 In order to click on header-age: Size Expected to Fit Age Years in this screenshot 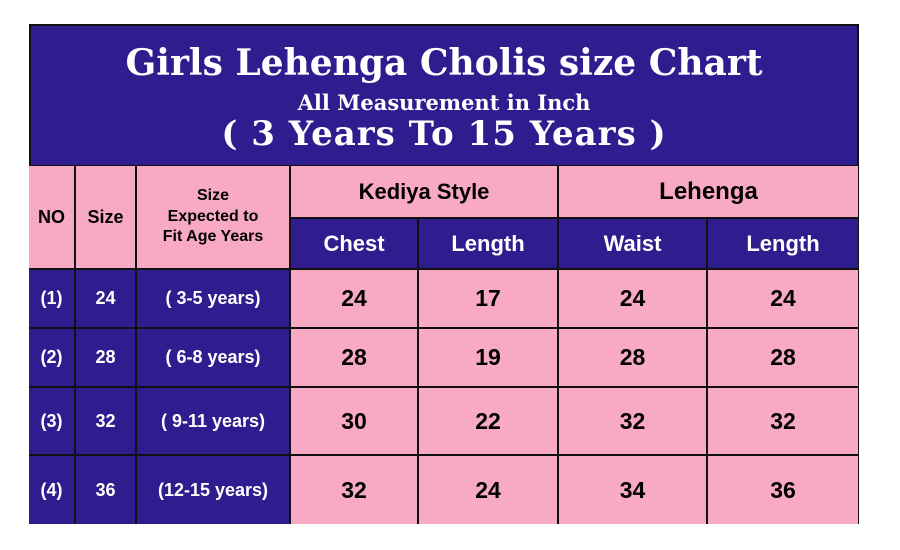, I will do `click(213, 217)`.